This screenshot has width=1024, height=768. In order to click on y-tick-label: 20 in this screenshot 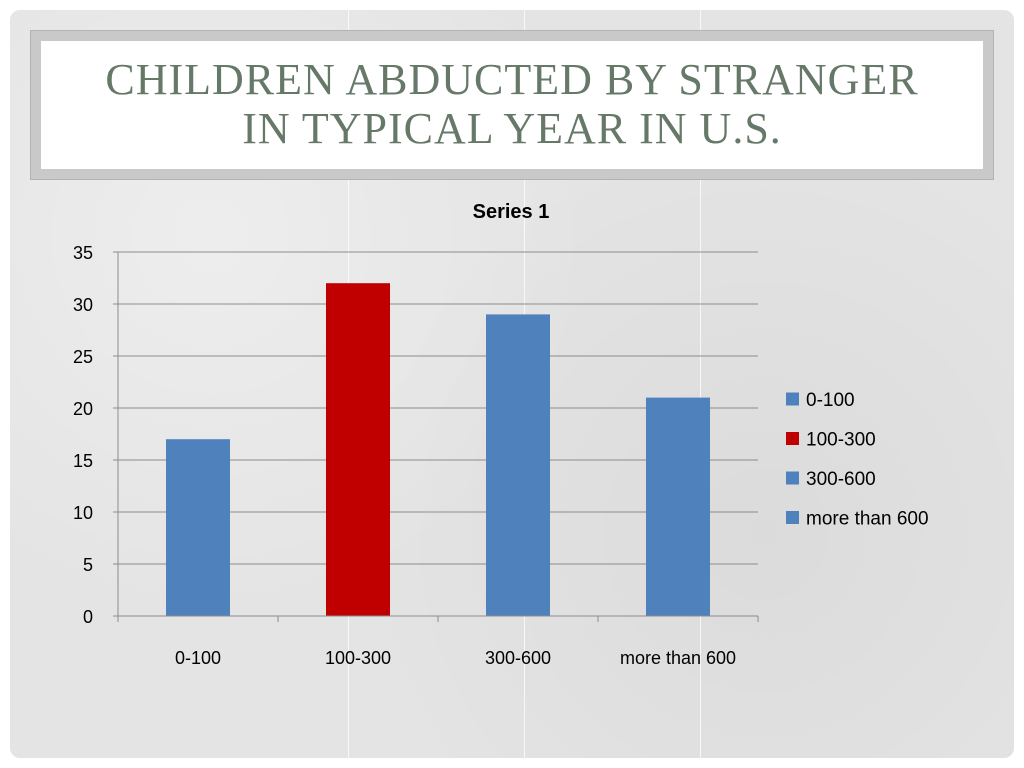, I will do `click(83, 409)`.